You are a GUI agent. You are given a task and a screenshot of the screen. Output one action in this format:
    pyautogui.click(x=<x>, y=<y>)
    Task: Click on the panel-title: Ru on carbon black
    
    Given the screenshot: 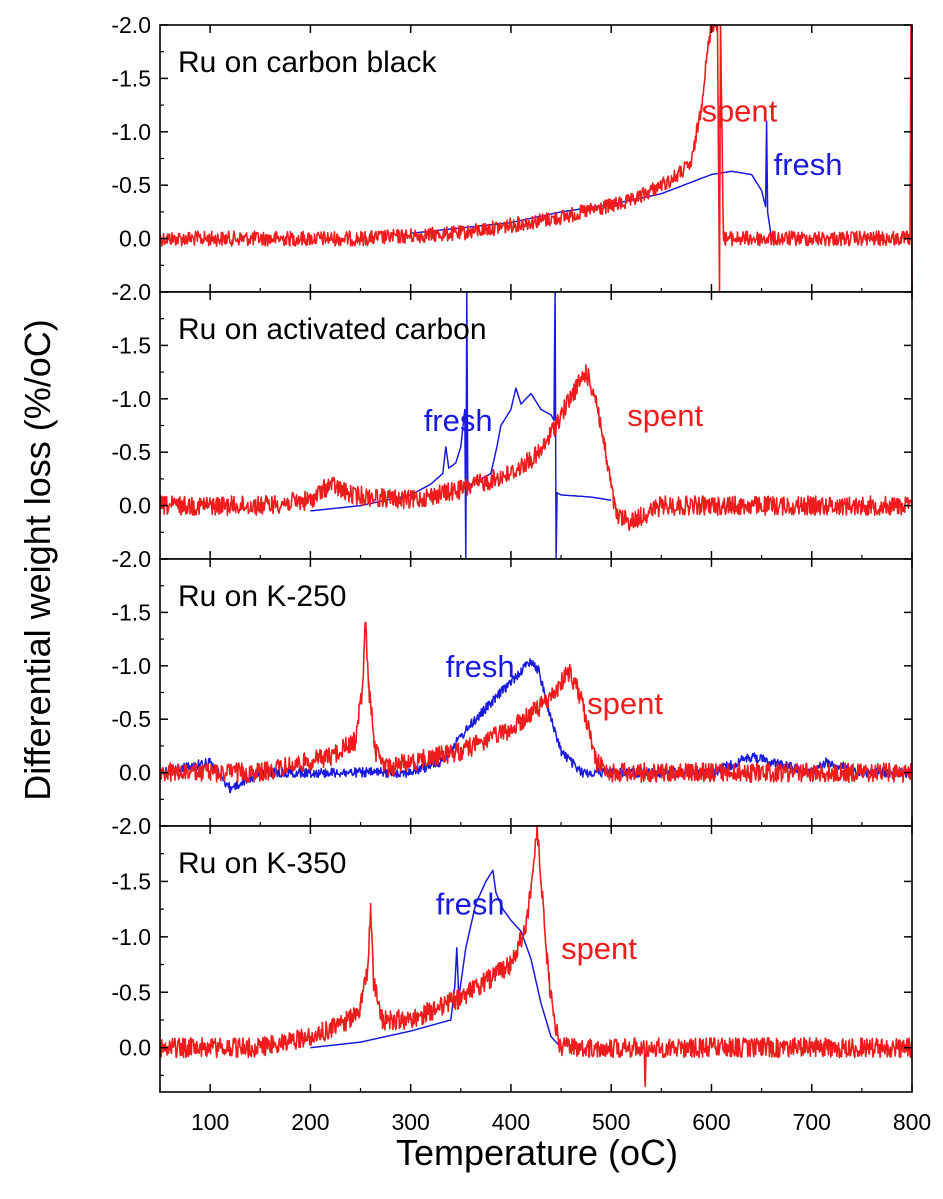 What is the action you would take?
    pyautogui.click(x=307, y=62)
    